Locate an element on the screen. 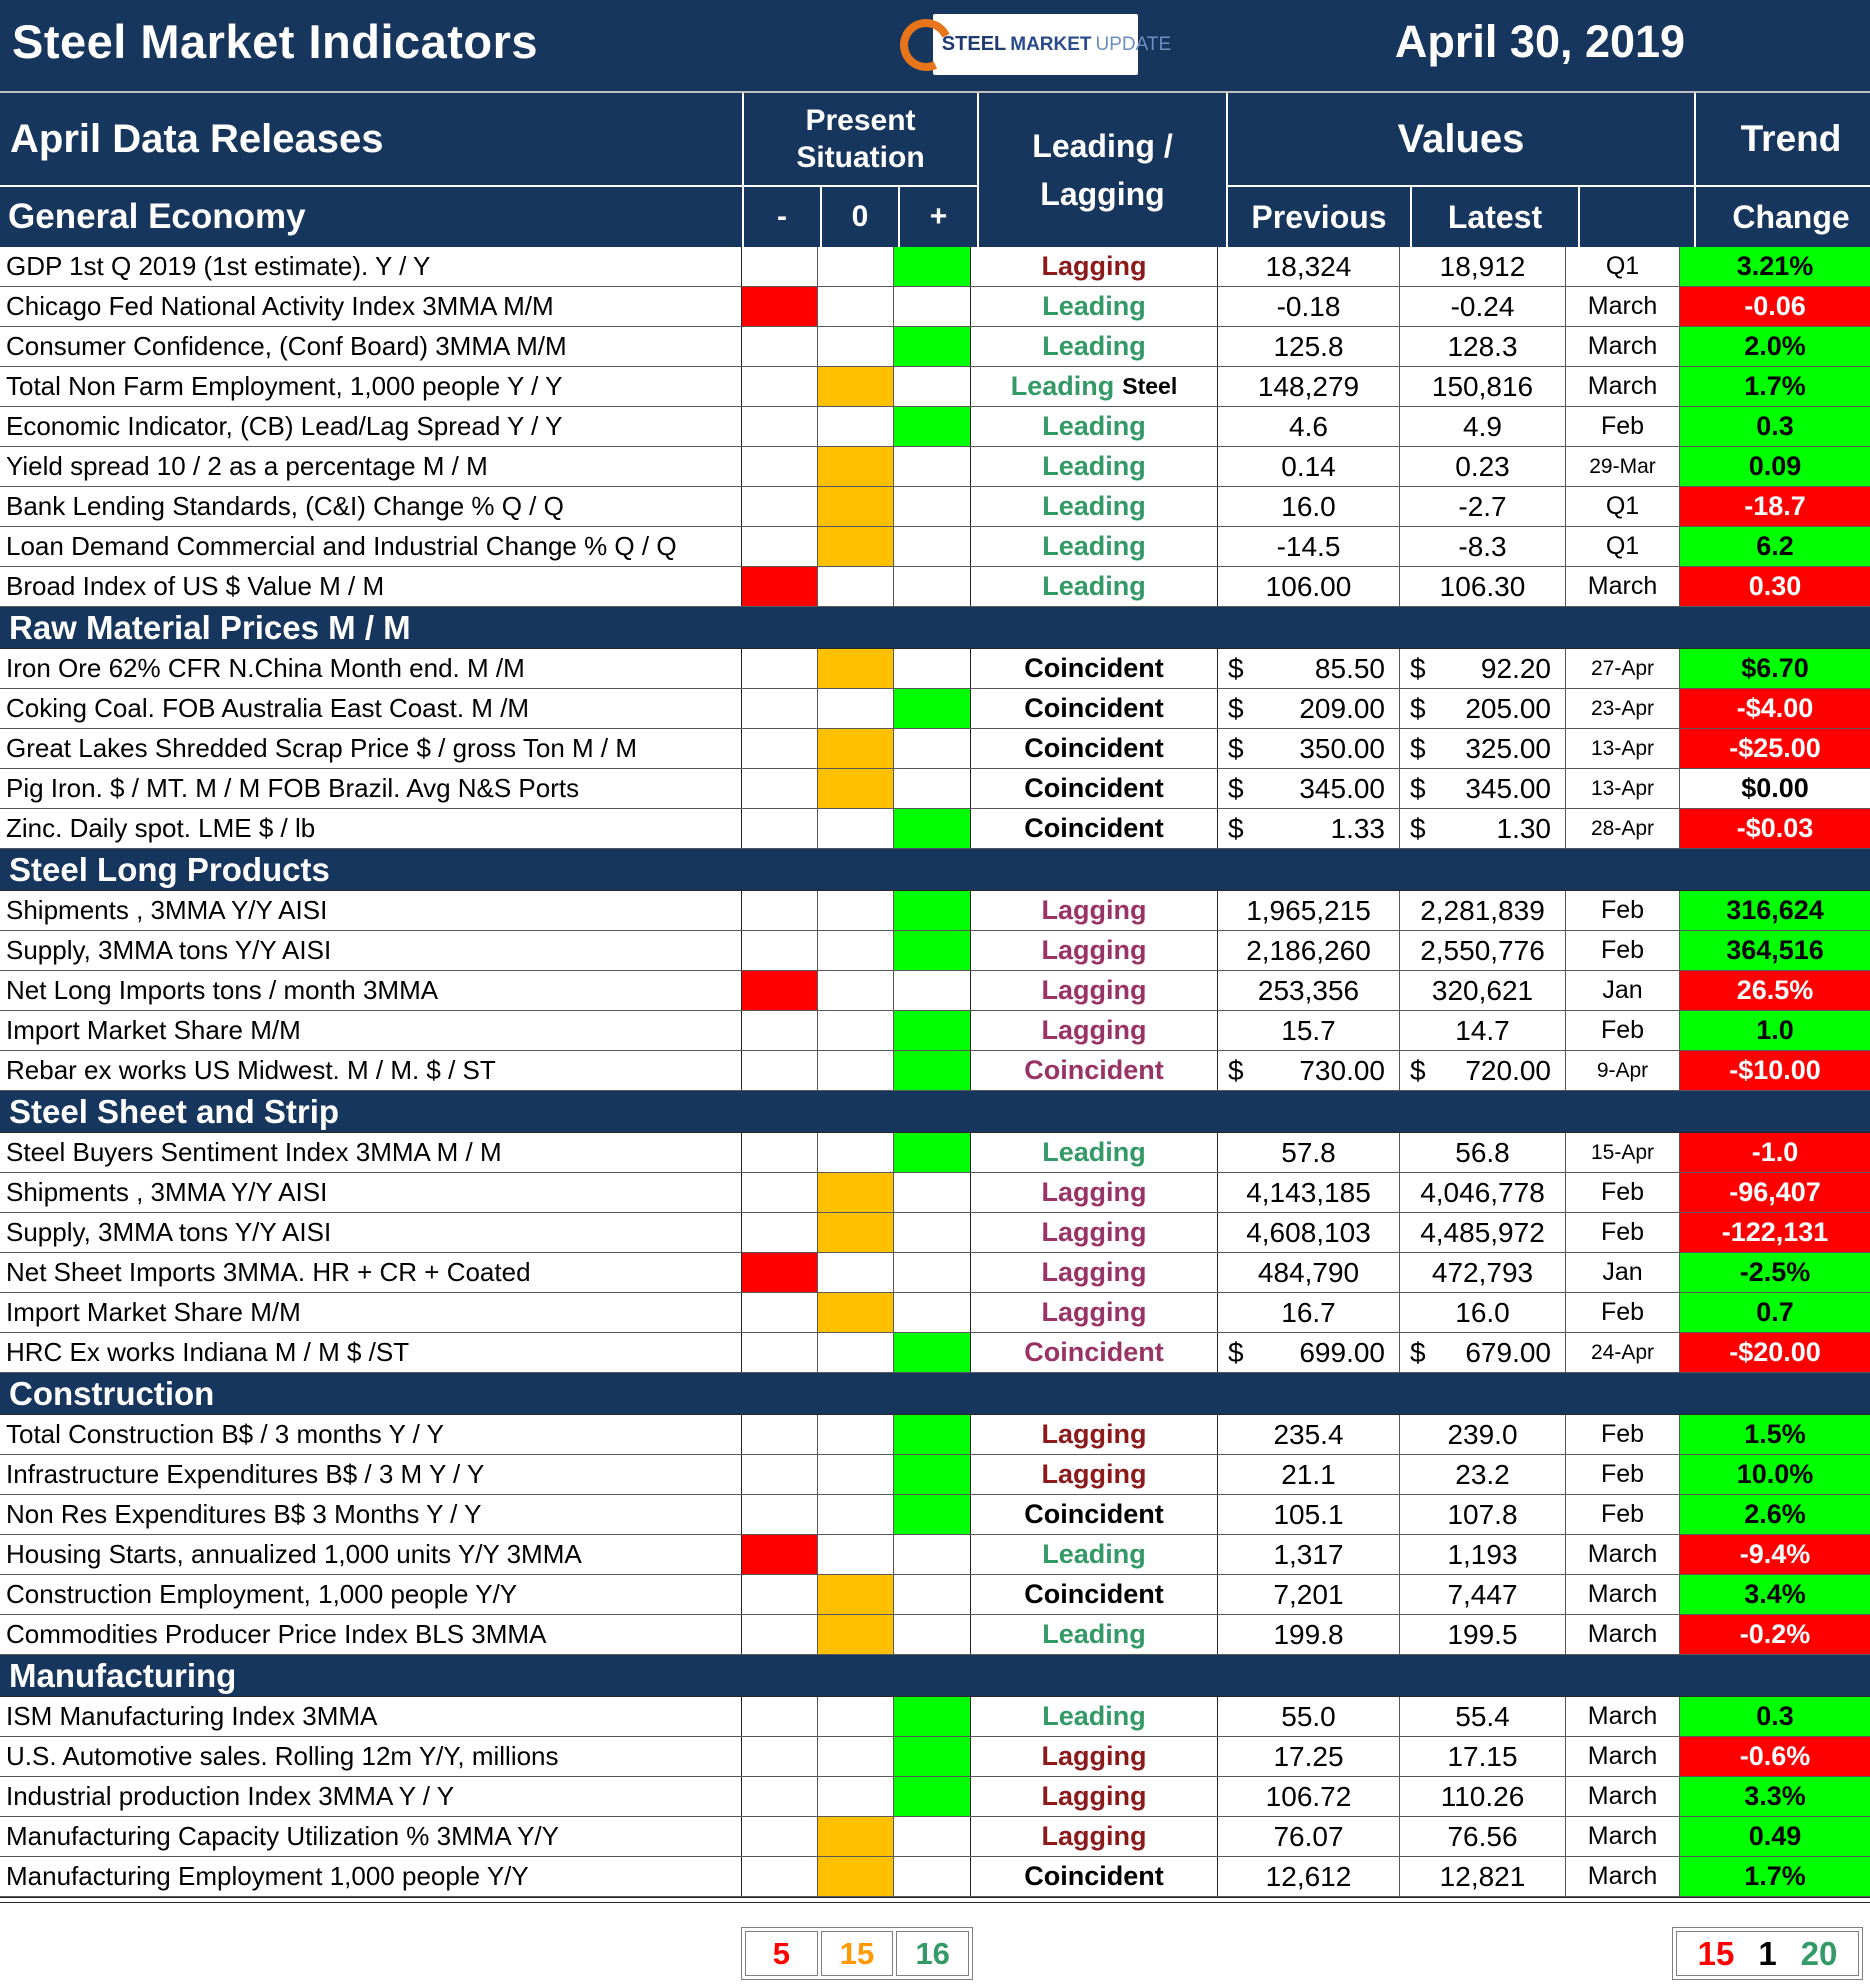  plus-count: 16 is located at coordinates (933, 1953).